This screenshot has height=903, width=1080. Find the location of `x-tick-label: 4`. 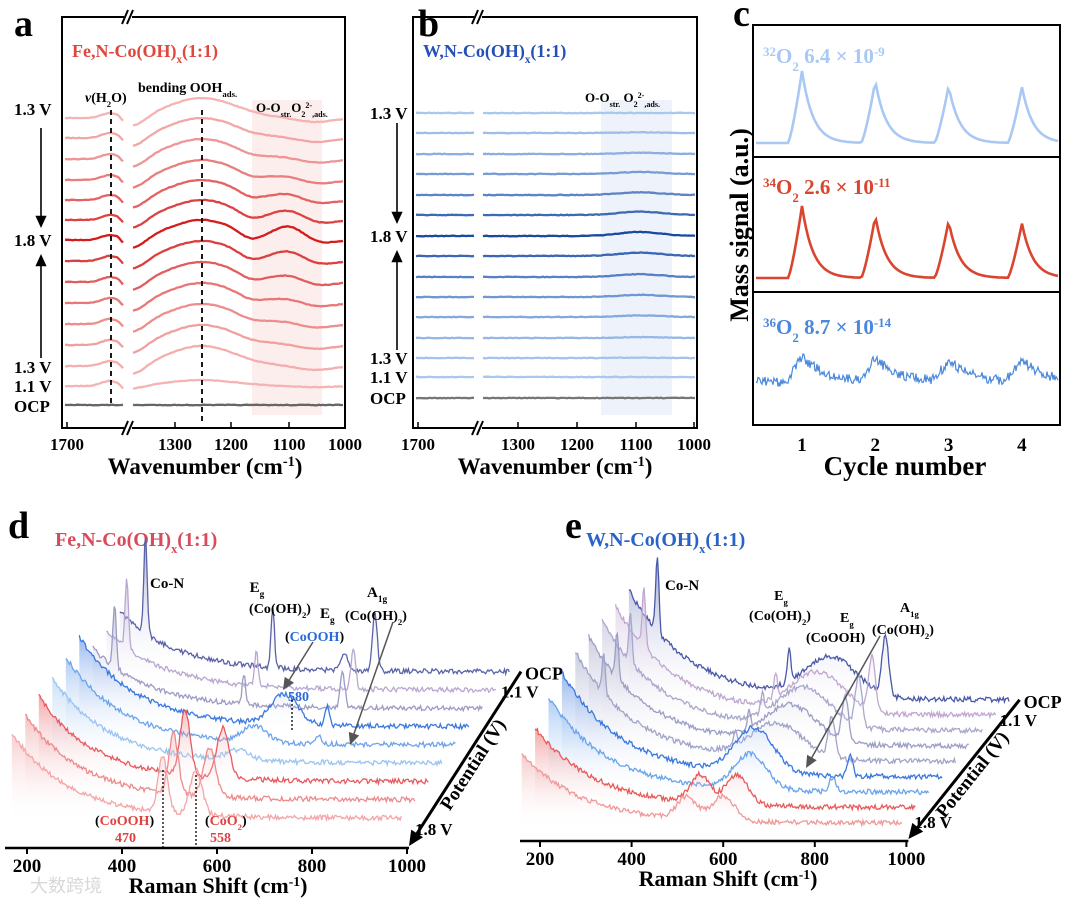

x-tick-label: 4 is located at coordinates (1022, 445).